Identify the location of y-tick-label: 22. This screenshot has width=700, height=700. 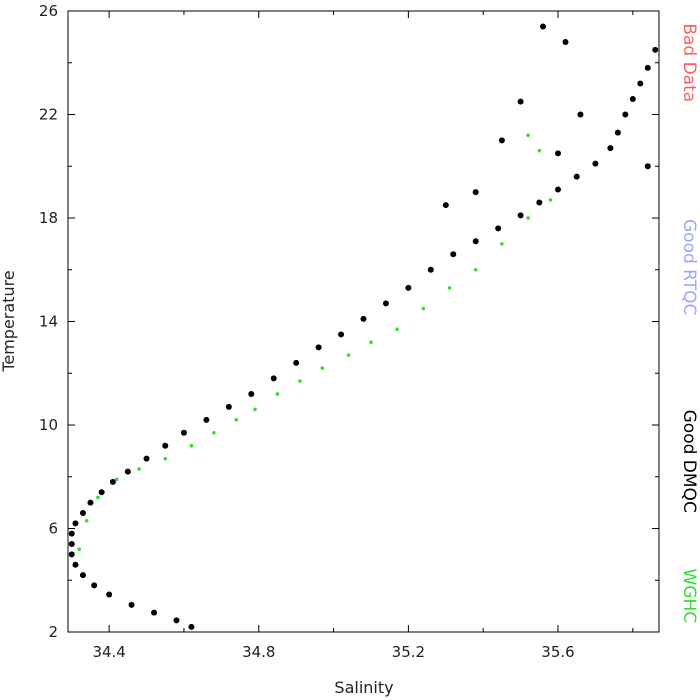
(48, 115).